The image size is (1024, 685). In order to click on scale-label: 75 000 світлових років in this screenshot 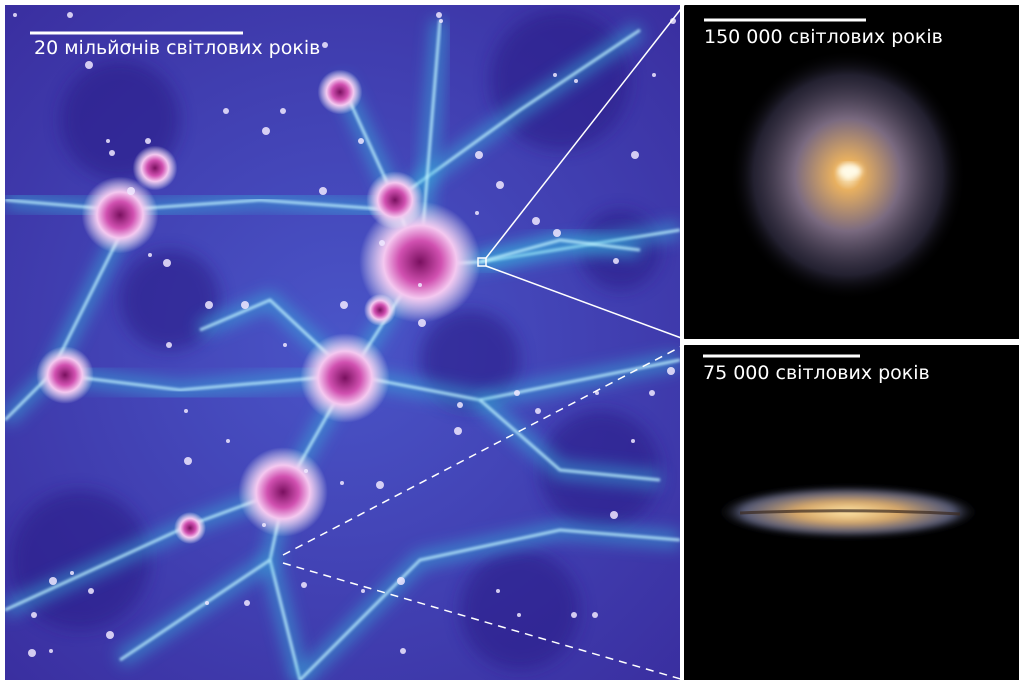, I will do `click(816, 373)`.